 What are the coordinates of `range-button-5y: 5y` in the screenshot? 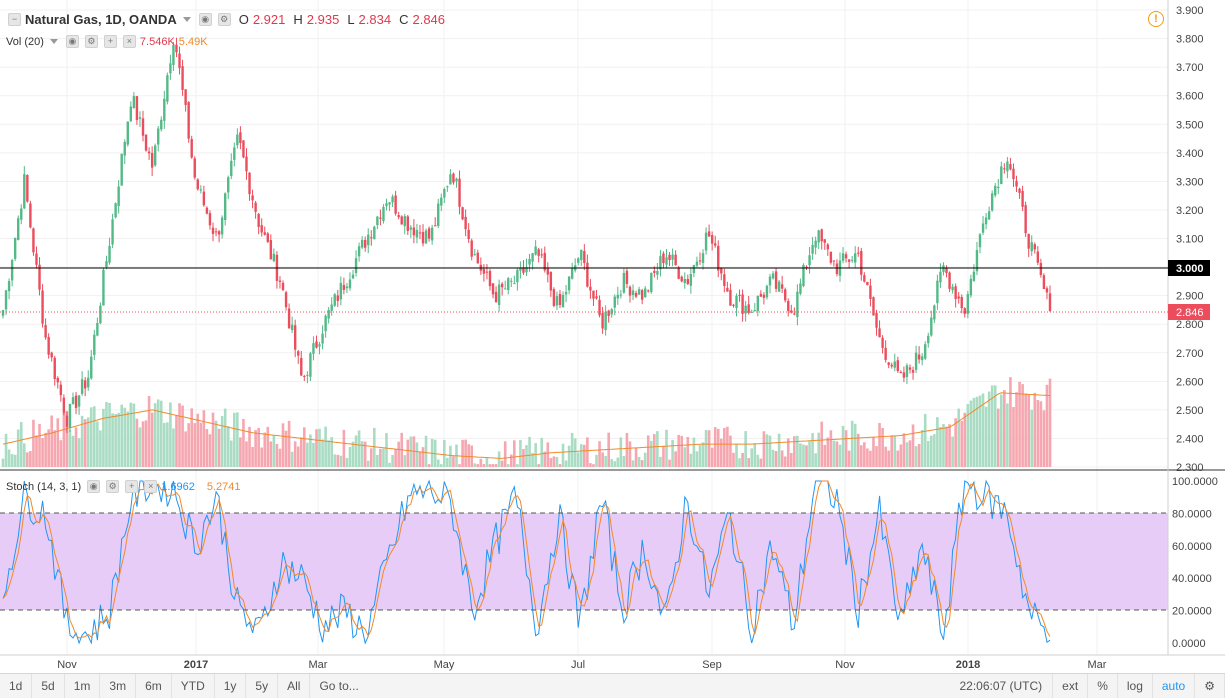 It's located at (262, 686).